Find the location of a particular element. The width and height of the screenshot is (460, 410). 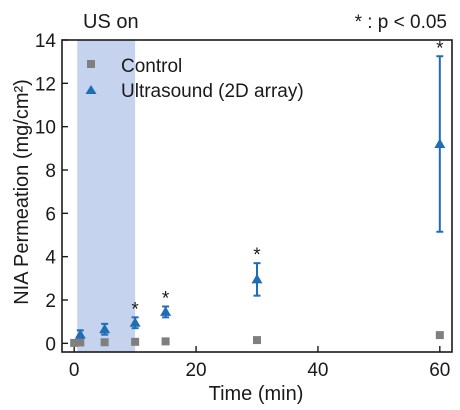

us-on-label: US on is located at coordinates (111, 22).